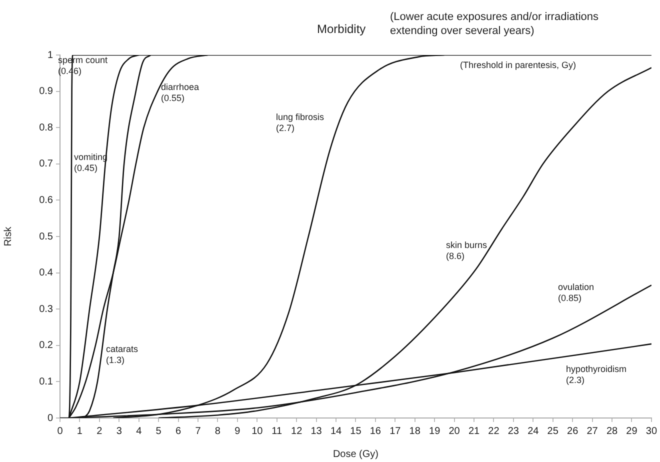 The width and height of the screenshot is (660, 462). Describe the element at coordinates (454, 431) in the screenshot. I see `x-tick-label: 20` at that location.